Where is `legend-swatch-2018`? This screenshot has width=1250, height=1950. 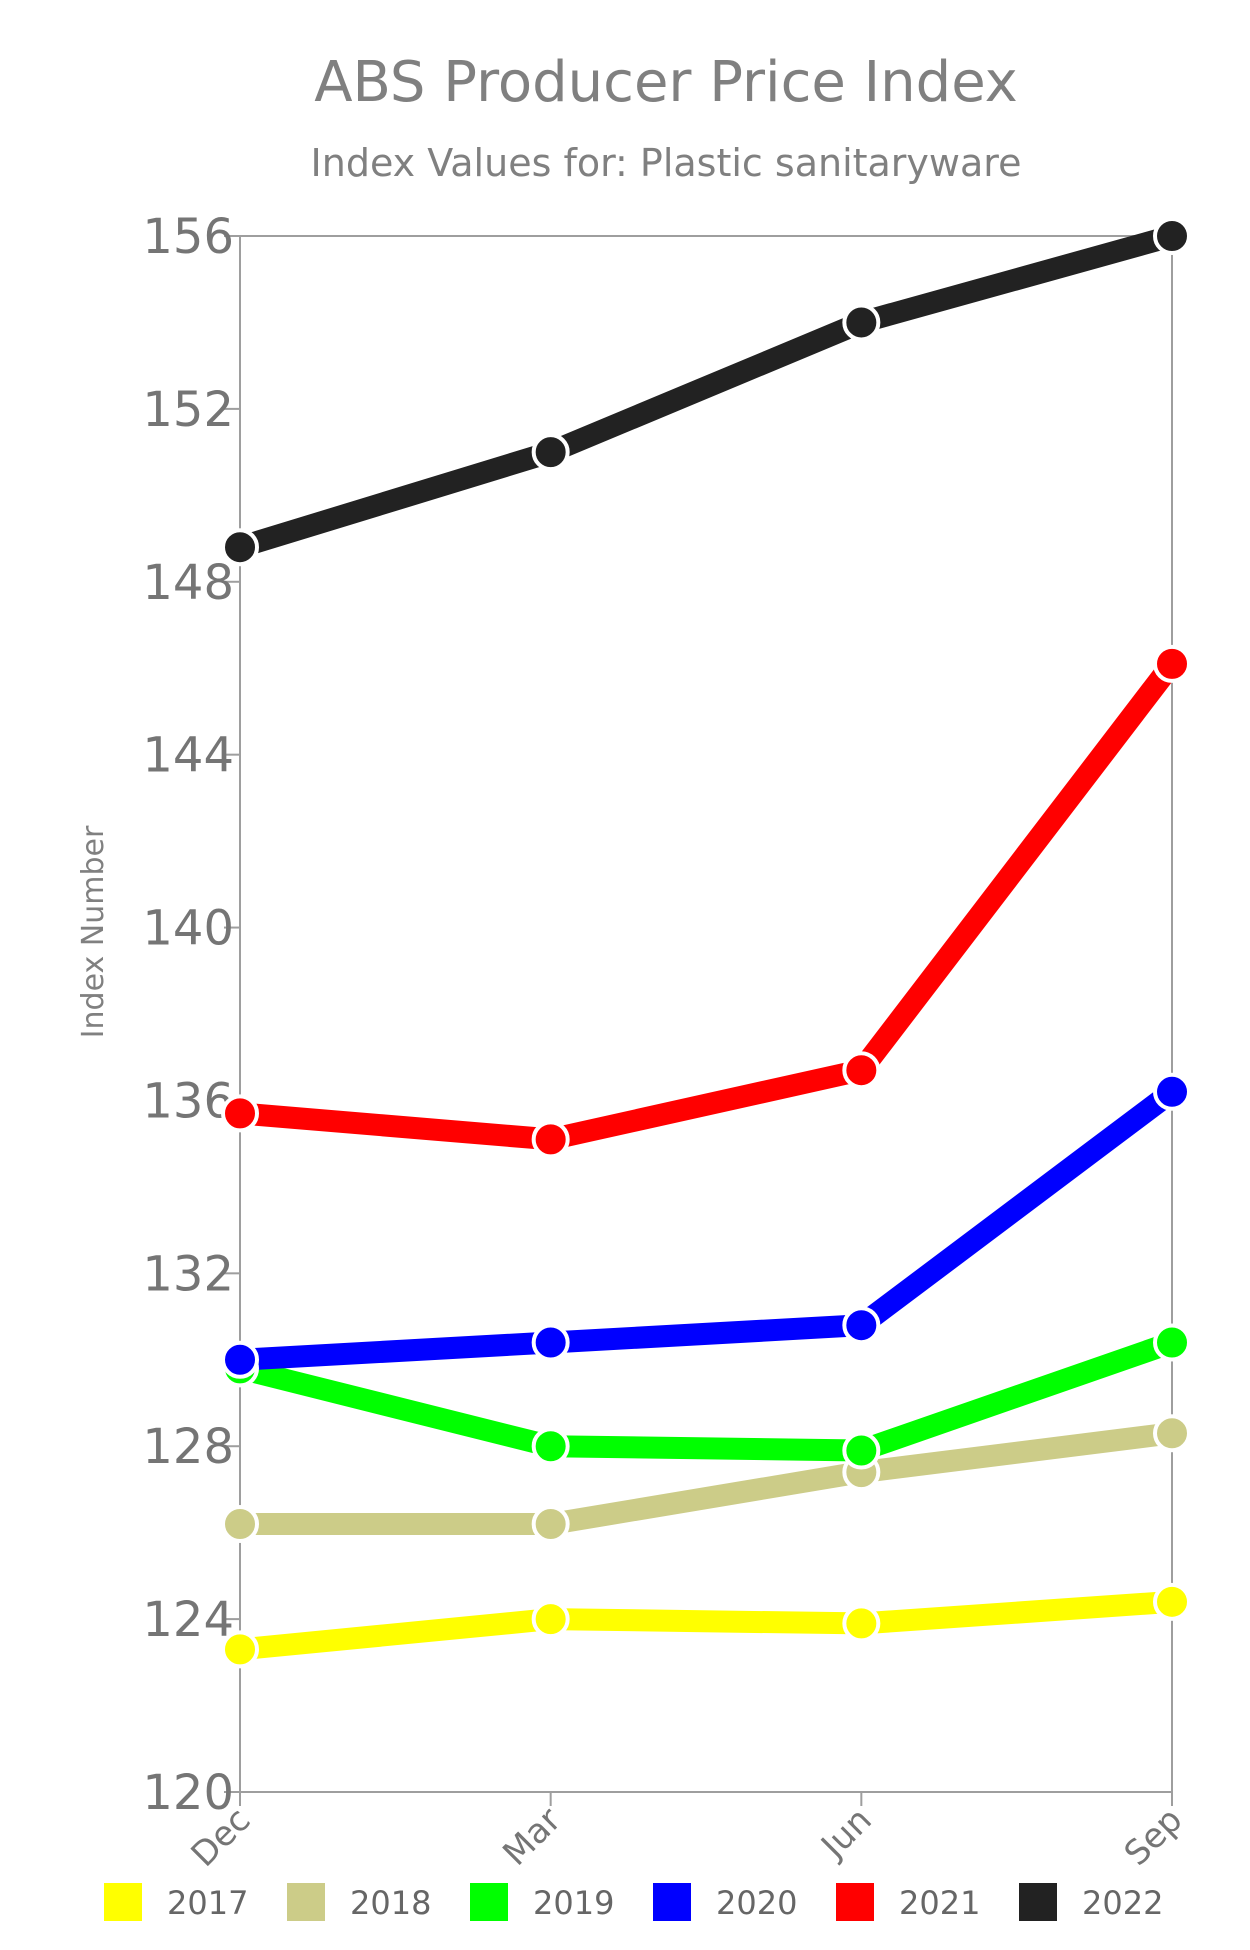
legend-swatch-2018 is located at coordinates (306, 1902).